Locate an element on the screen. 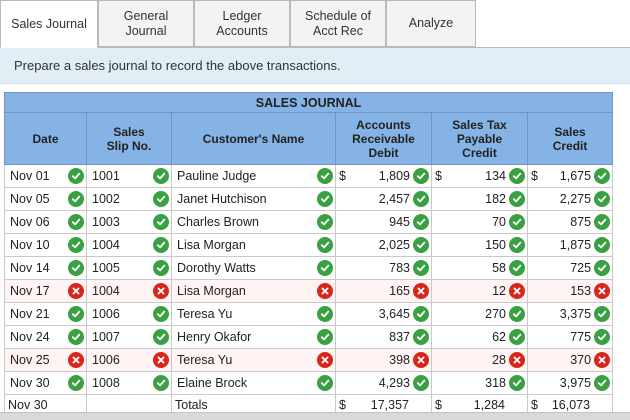 The image size is (630, 420). sales-cell: 3,975 is located at coordinates (570, 383).